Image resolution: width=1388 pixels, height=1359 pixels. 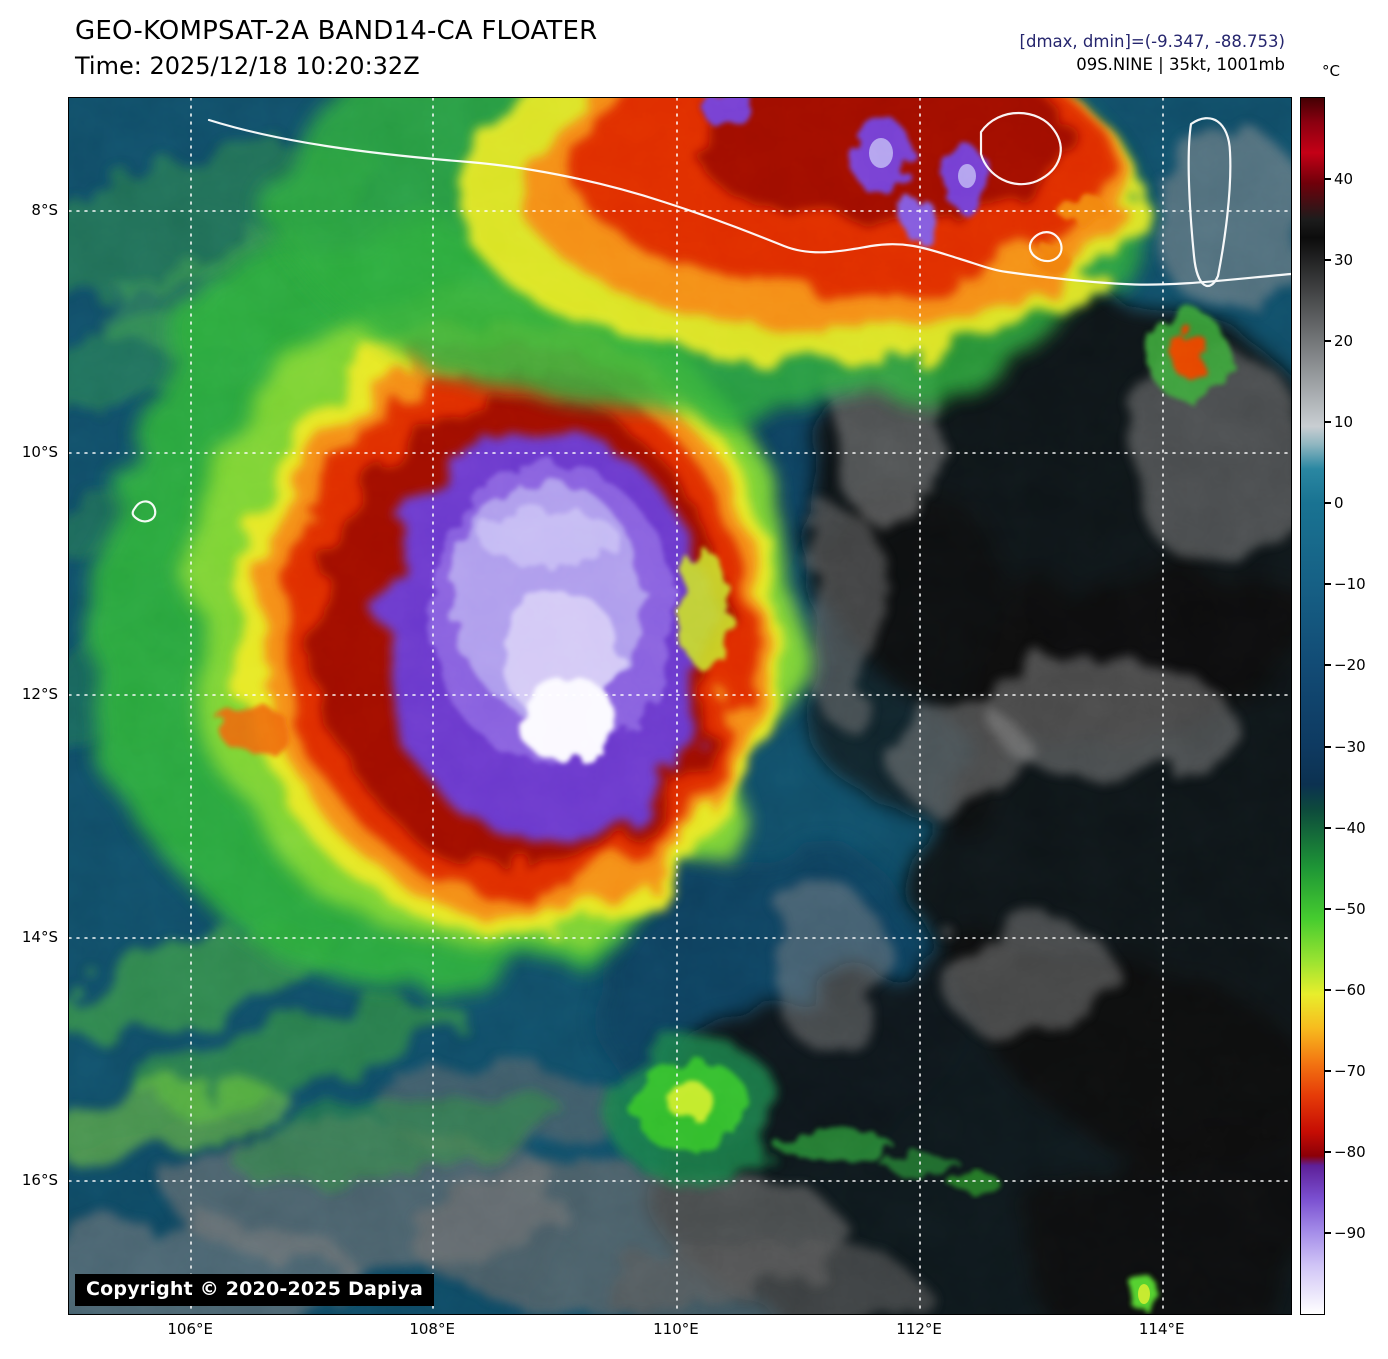 What do you see at coordinates (1339, 503) in the screenshot?
I see `colorbar-tick-label: 0` at bounding box center [1339, 503].